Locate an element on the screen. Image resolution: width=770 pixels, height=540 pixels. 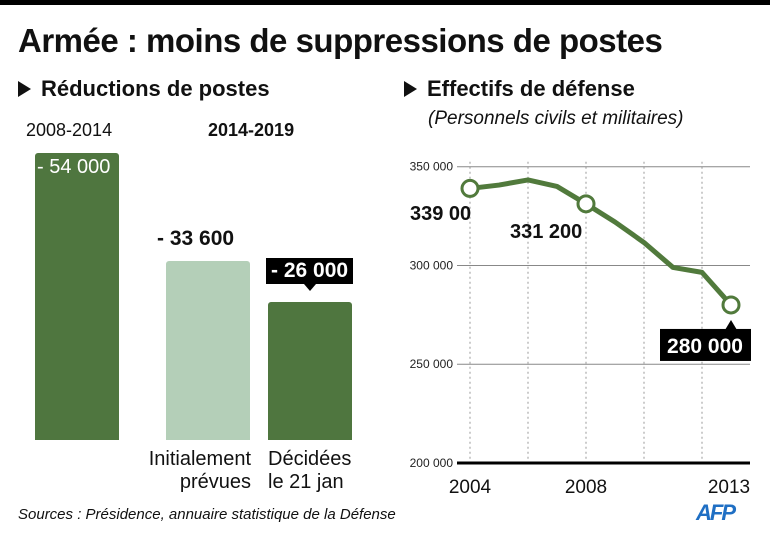
top-bar is located at coordinates (385, 2).